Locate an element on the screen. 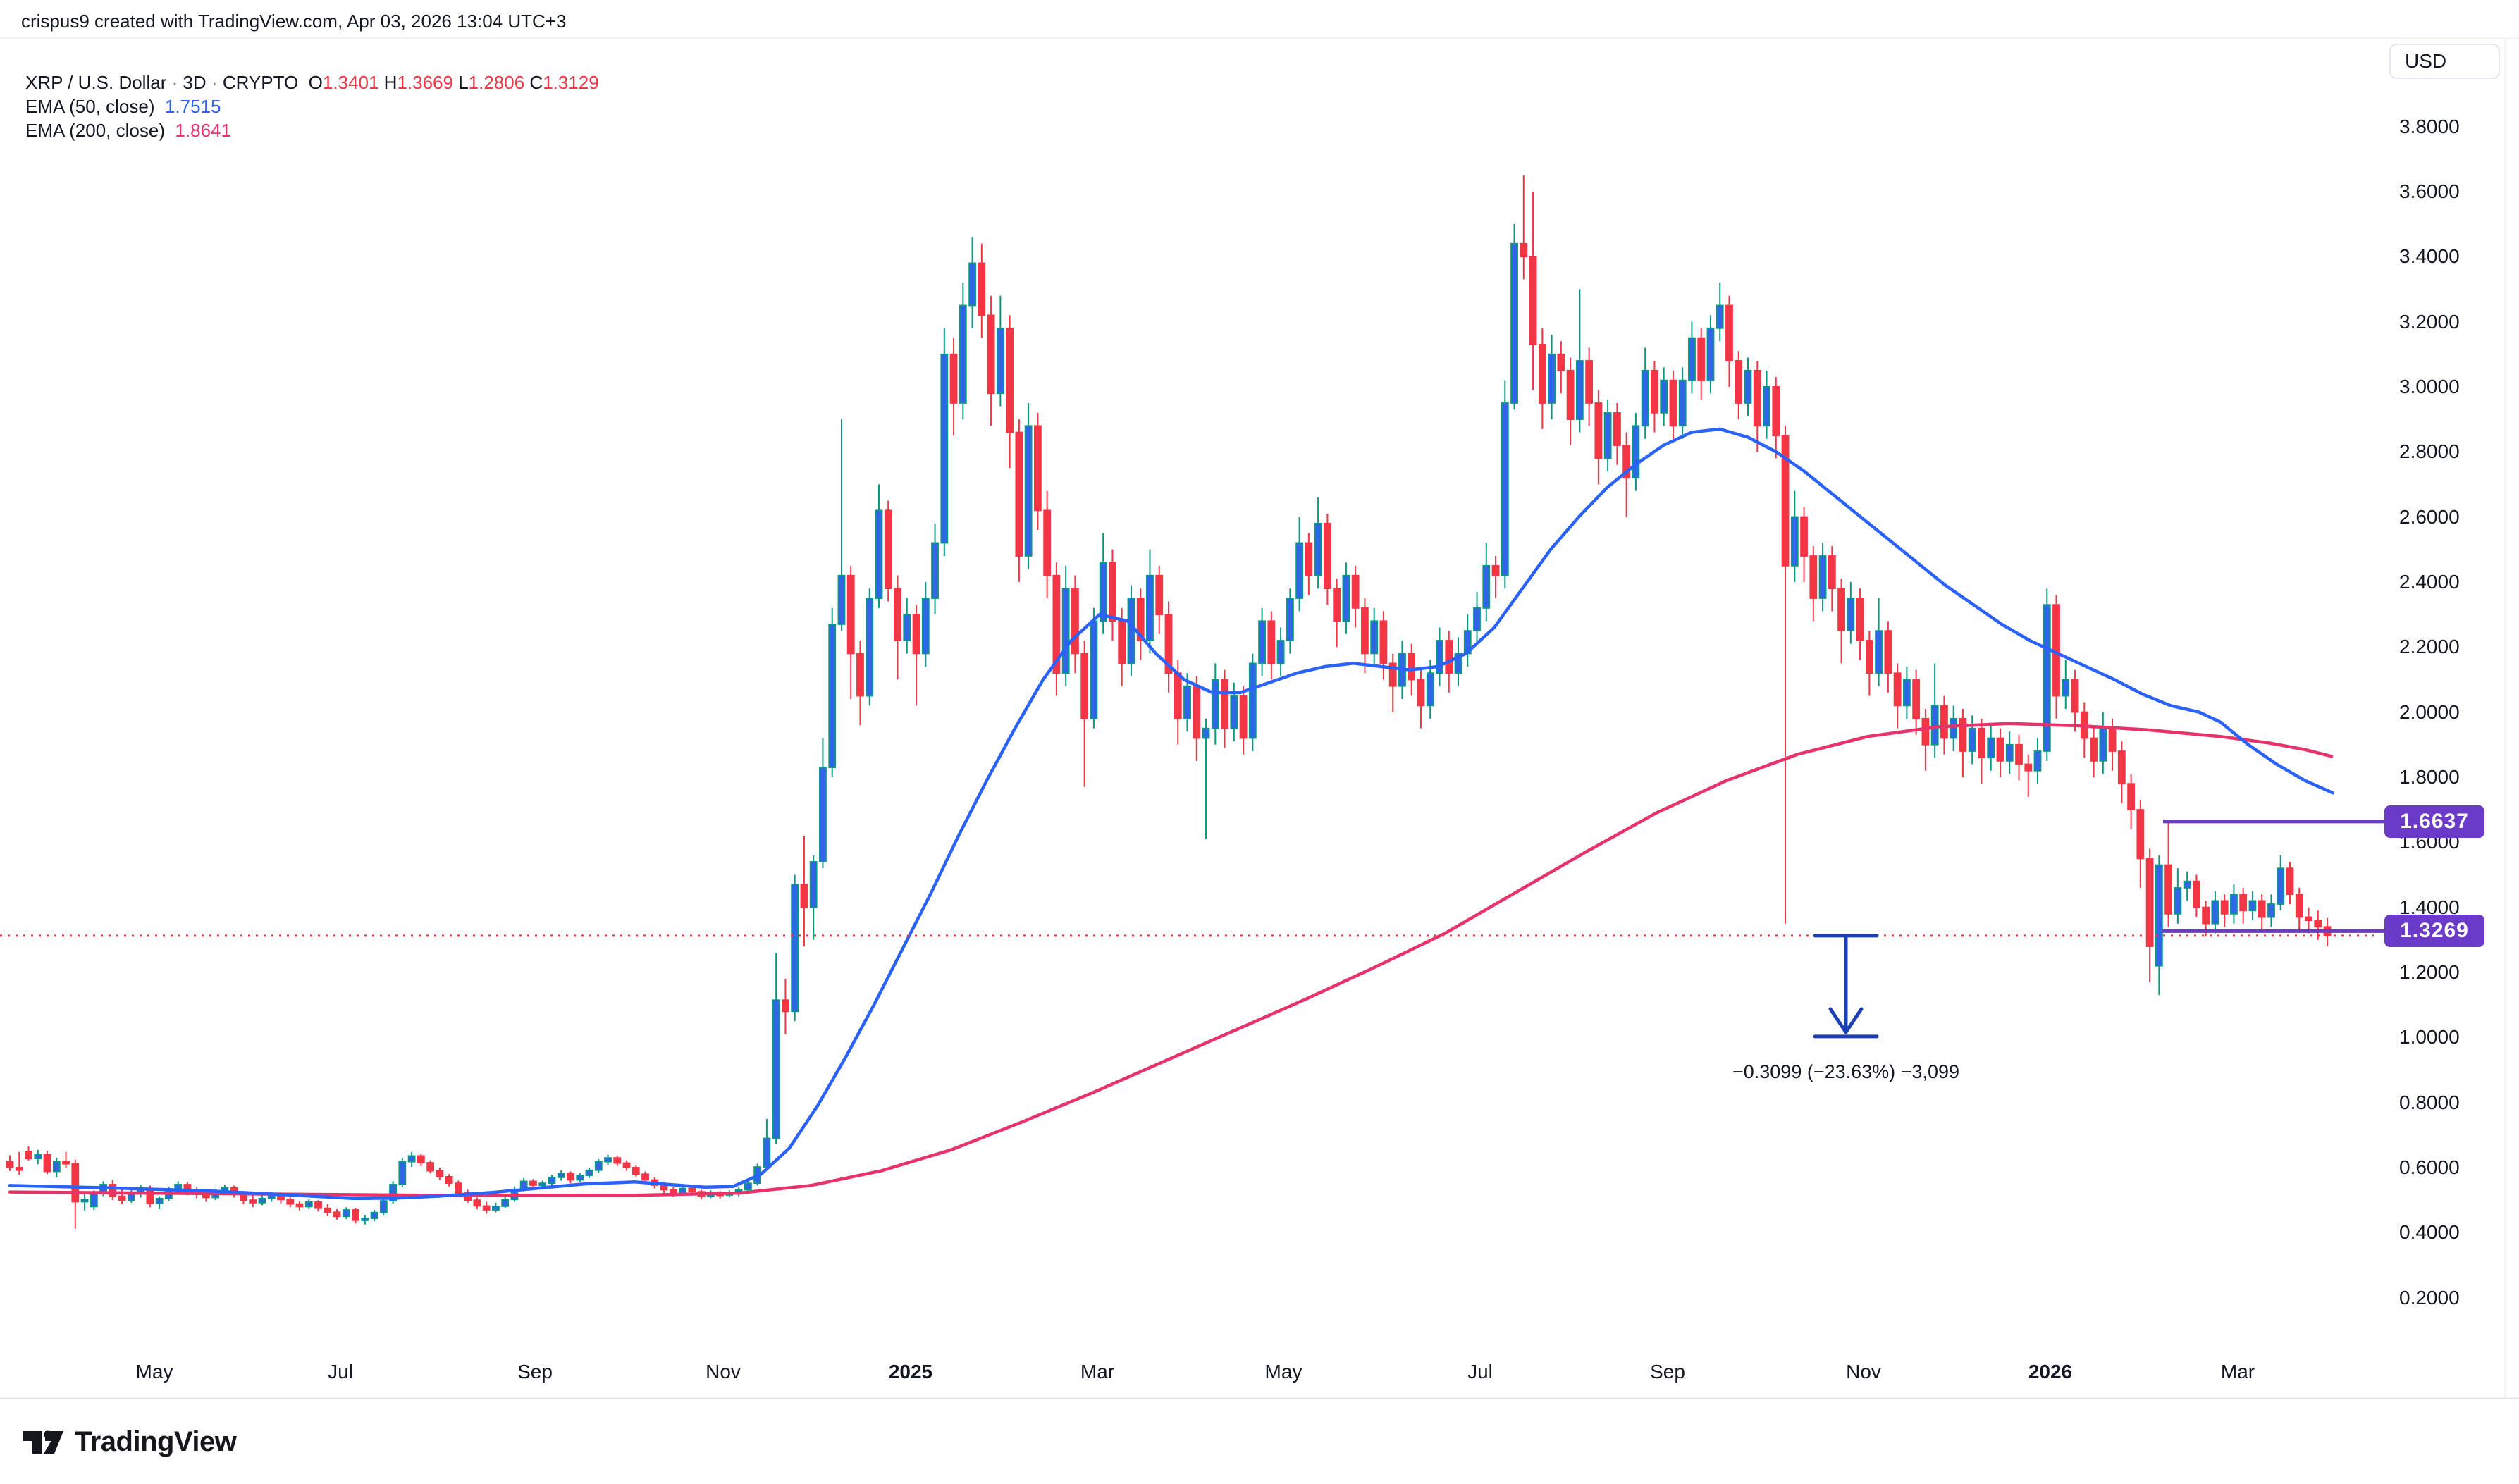 The width and height of the screenshot is (2519, 1484). legend-part-4: CRYPTO is located at coordinates (260, 82).